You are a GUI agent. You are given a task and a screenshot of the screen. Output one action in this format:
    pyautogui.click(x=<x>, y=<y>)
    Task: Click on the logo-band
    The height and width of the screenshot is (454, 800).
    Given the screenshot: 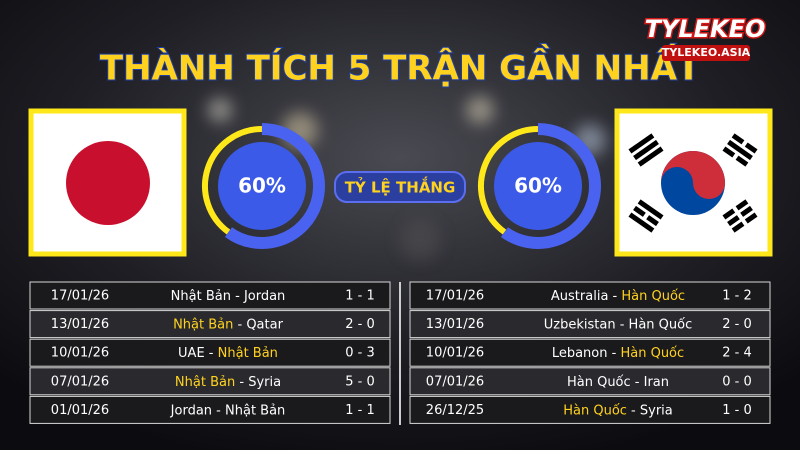 What is the action you would take?
    pyautogui.click(x=706, y=53)
    